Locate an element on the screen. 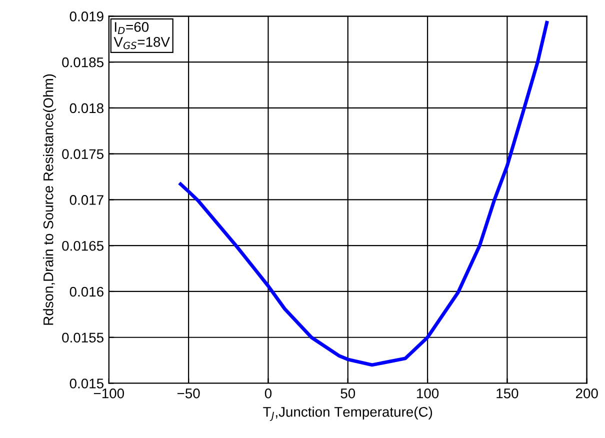 The image size is (605, 438). y-tick-label: 0.015 is located at coordinates (87, 383).